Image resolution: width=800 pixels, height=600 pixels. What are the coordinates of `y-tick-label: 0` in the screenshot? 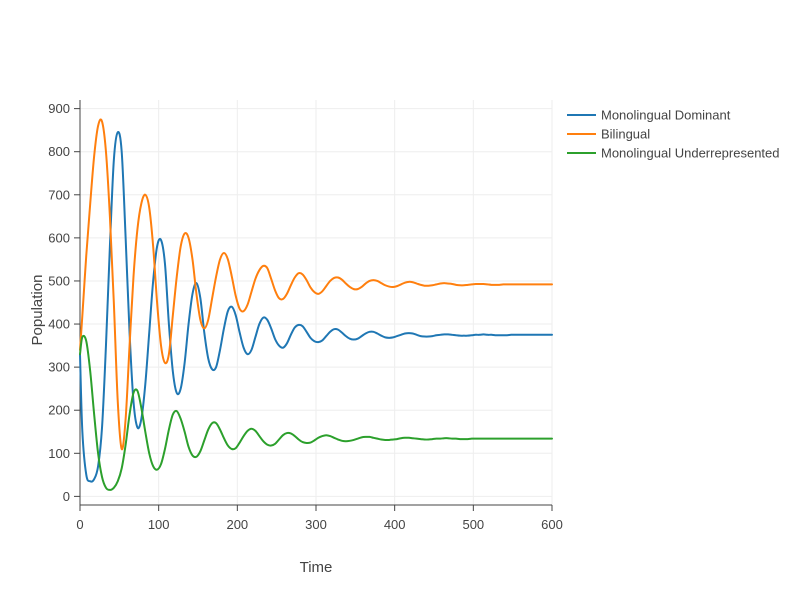 It's located at (66, 496).